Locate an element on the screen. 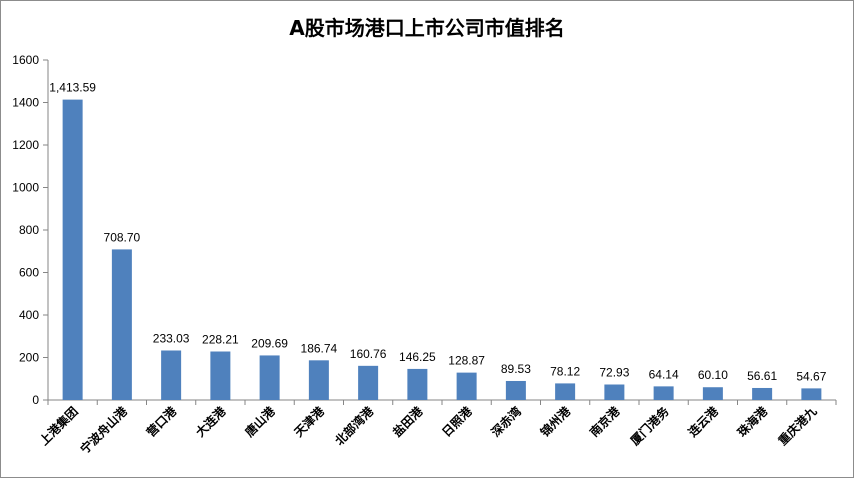 The width and height of the screenshot is (854, 478). x-category-label: 连云港 is located at coordinates (703, 421).